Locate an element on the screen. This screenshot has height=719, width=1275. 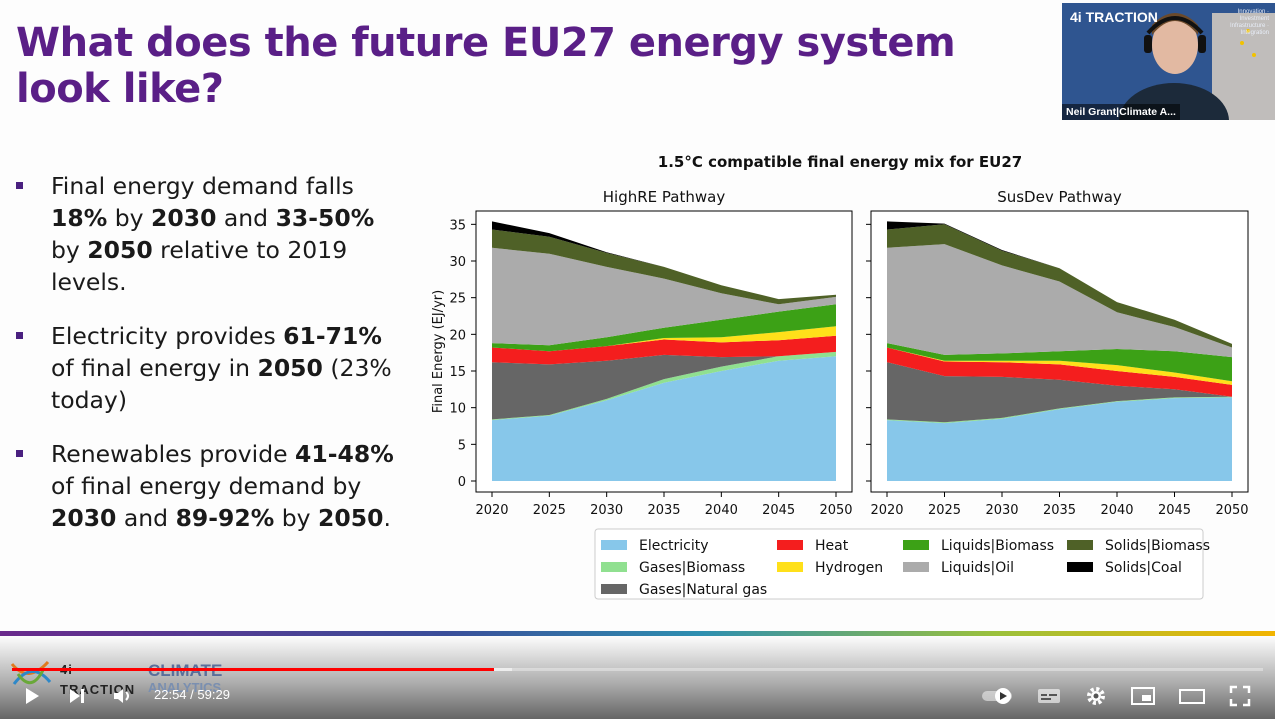
miniplayer-icon is located at coordinates (1143, 696).